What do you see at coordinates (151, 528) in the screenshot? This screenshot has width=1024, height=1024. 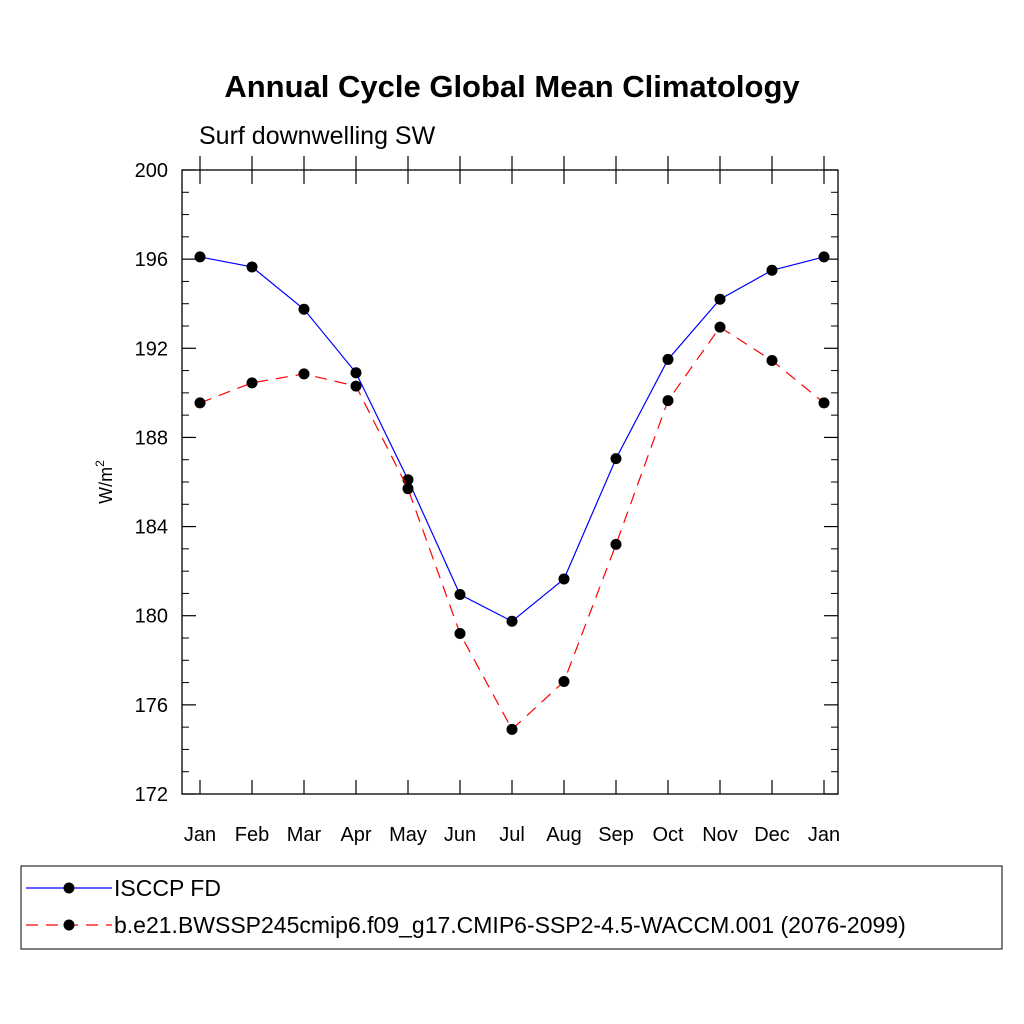 I see `y-tick-label: 184` at bounding box center [151, 528].